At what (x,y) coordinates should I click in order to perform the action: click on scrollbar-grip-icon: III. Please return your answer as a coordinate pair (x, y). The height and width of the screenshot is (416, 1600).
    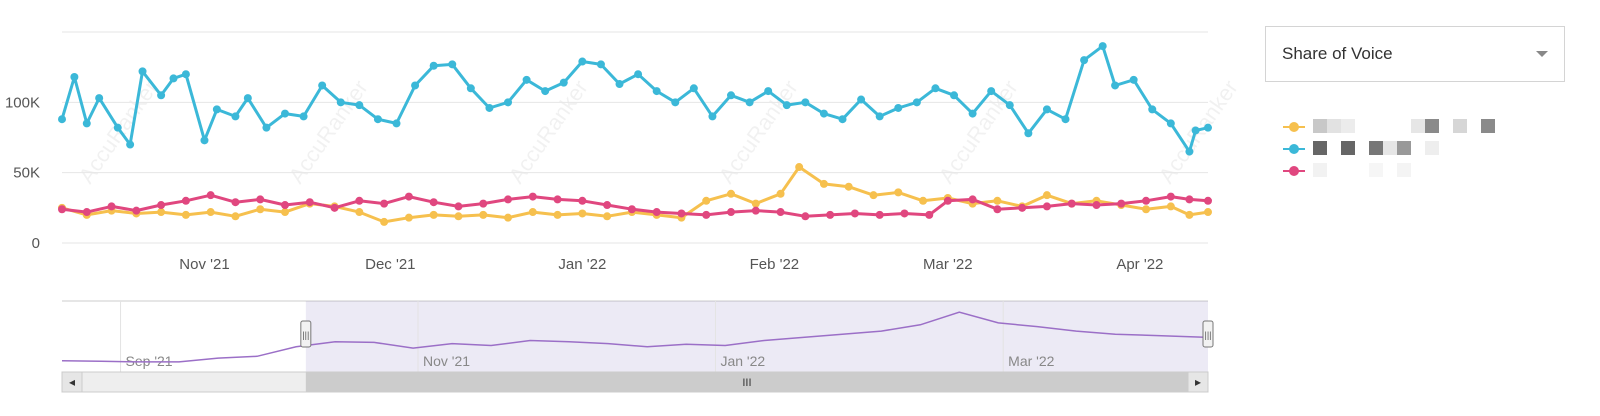
    Looking at the image, I should click on (746, 383).